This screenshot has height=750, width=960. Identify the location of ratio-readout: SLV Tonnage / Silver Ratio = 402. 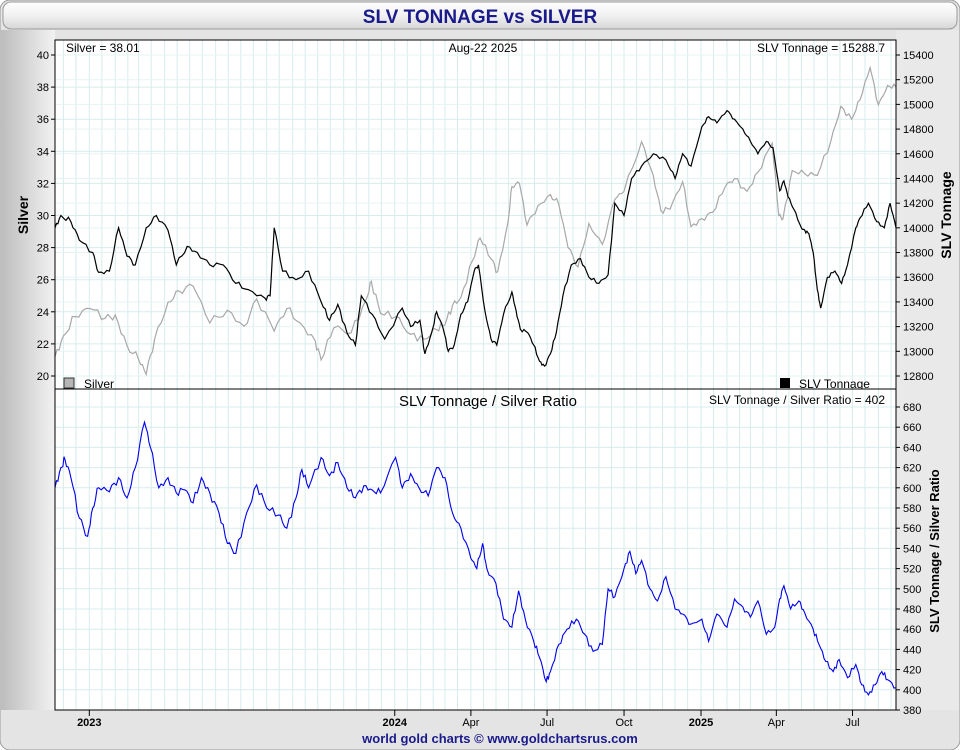
(797, 400).